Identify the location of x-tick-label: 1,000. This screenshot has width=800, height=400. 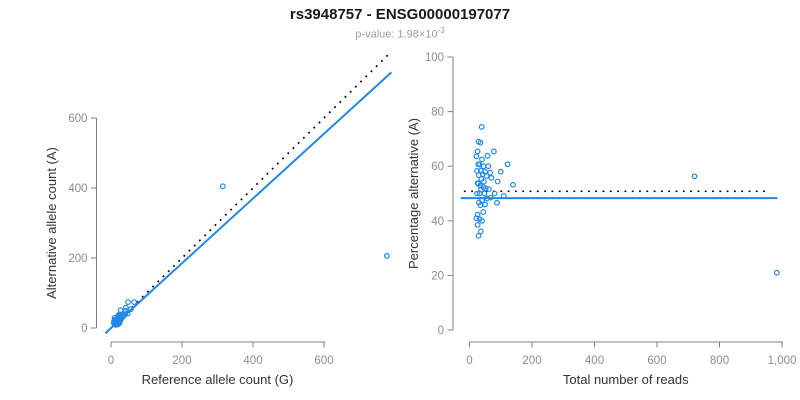
(782, 361).